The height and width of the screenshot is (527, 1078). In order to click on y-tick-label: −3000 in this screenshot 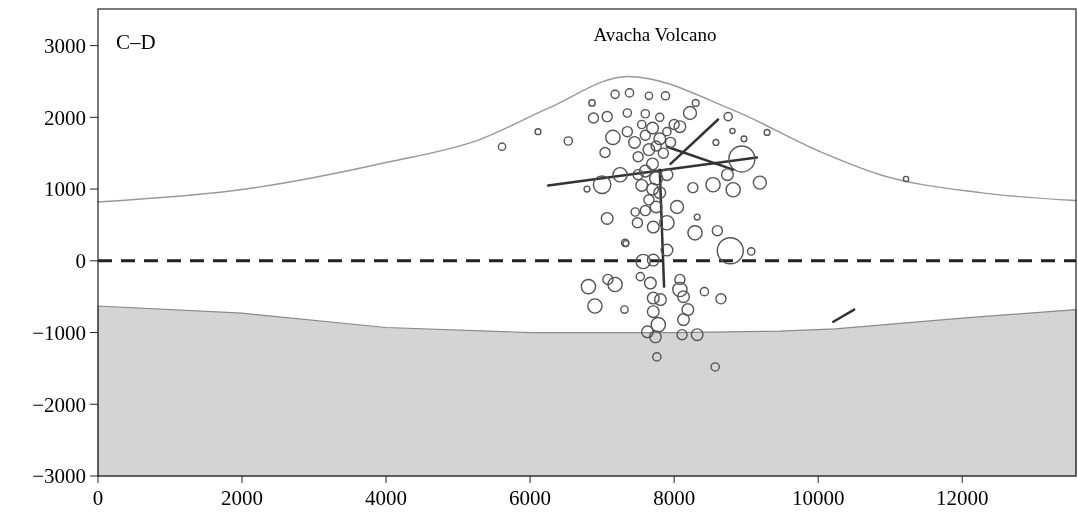, I will do `click(59, 476)`.